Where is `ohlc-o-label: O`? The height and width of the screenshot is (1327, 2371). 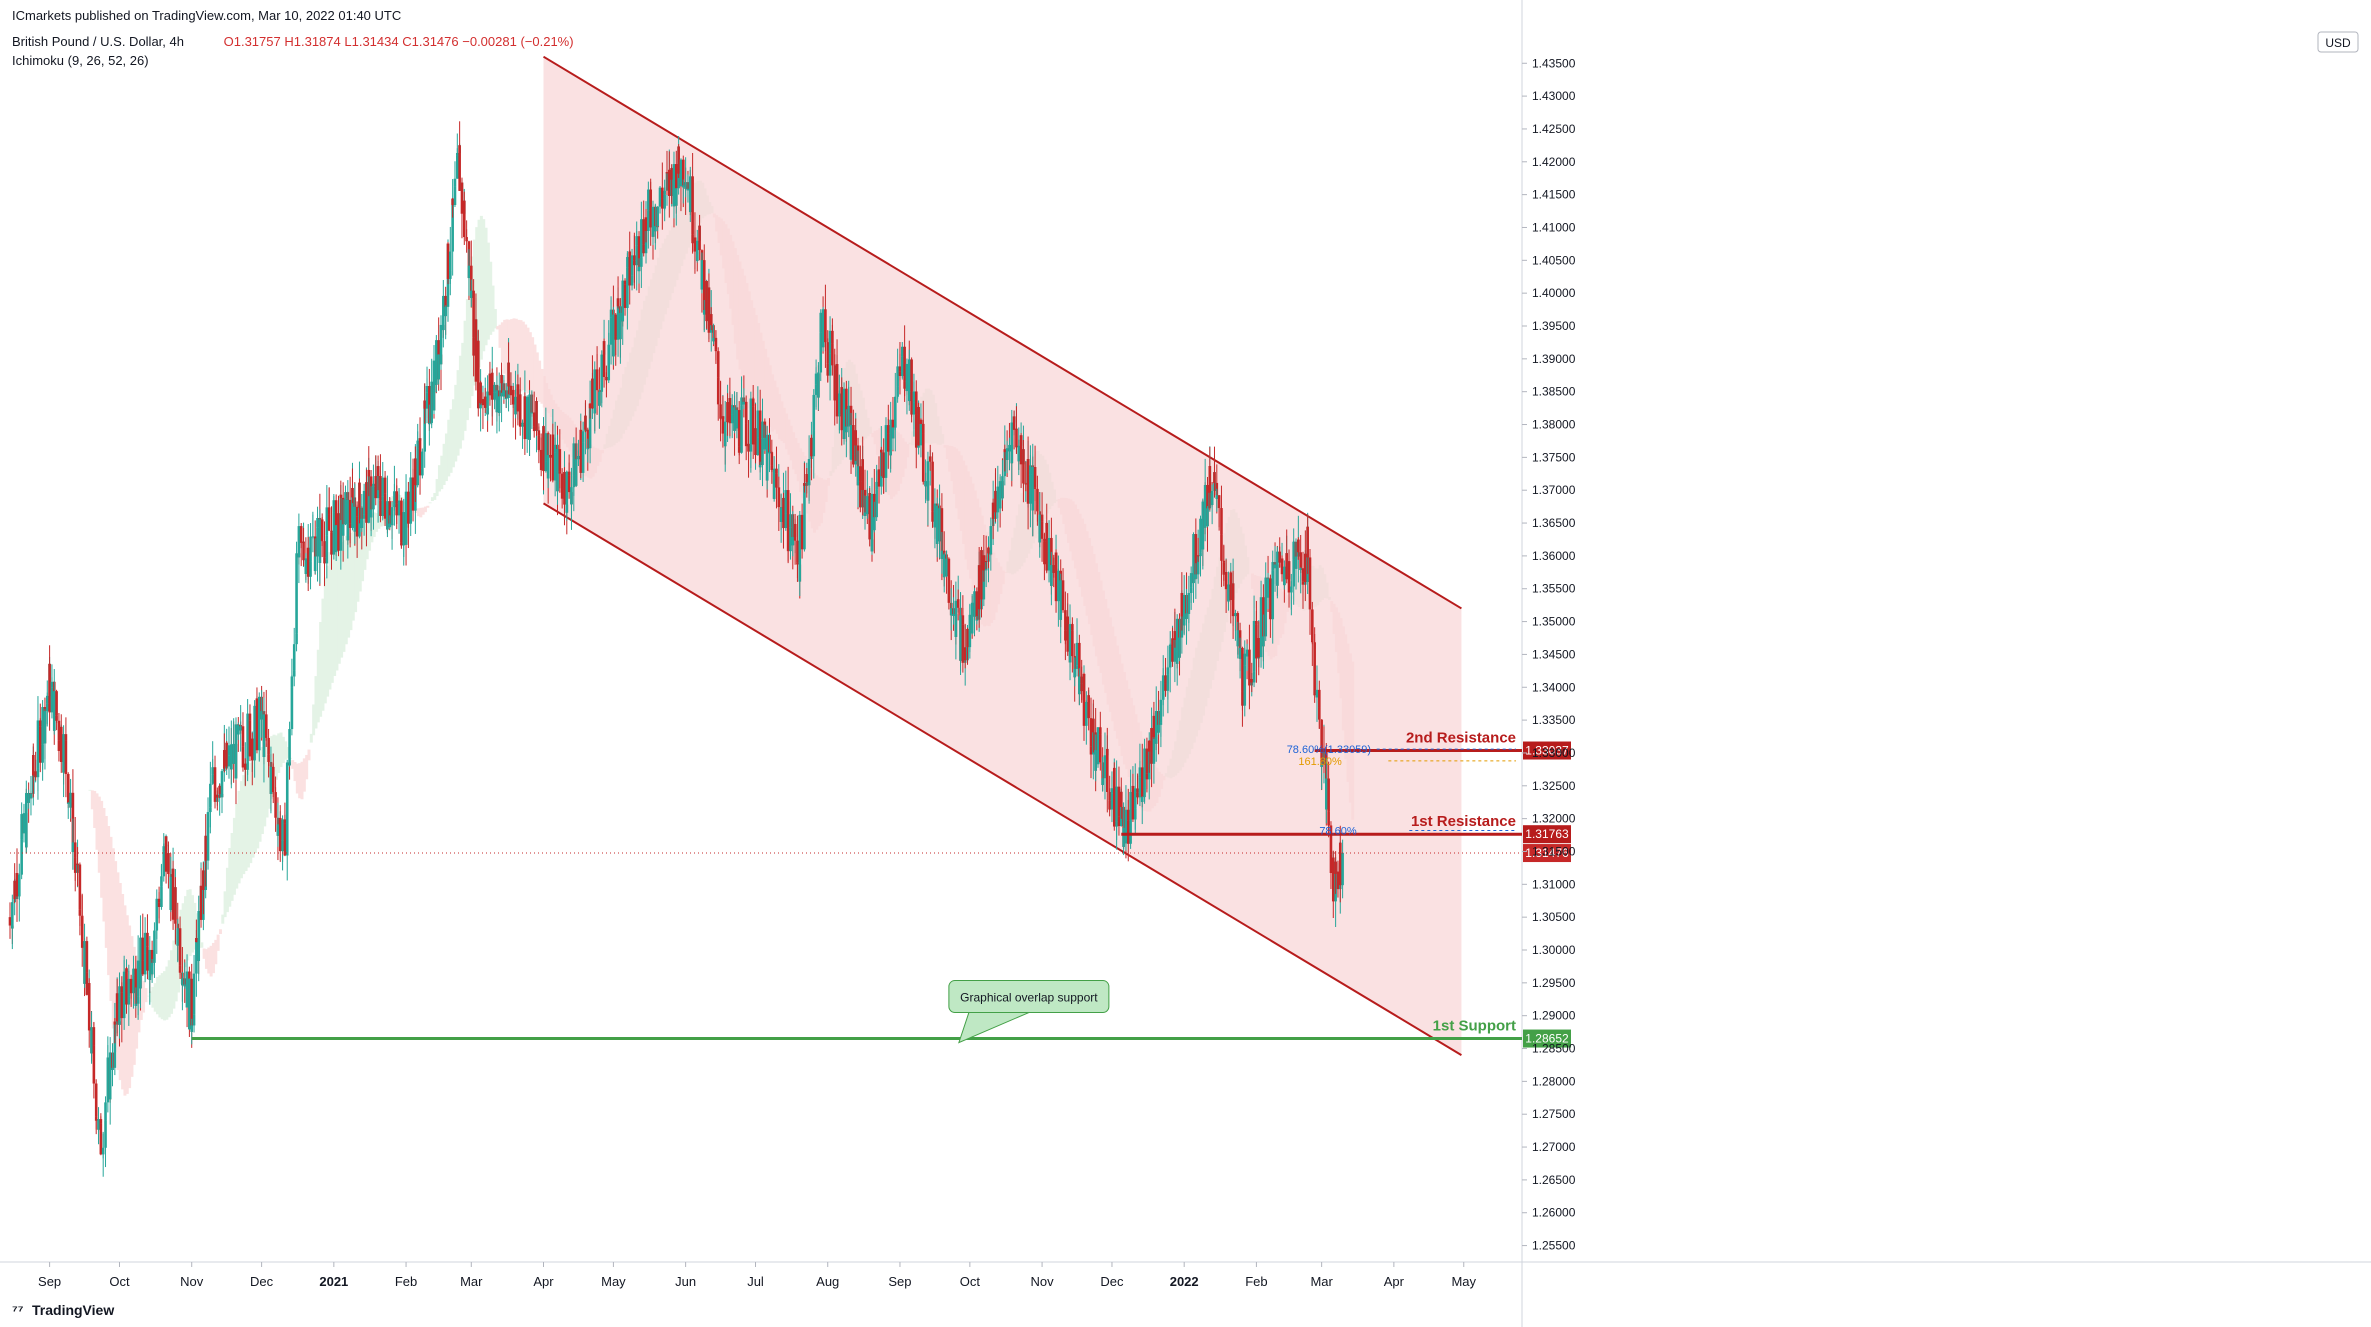 ohlc-o-label: O is located at coordinates (228, 41).